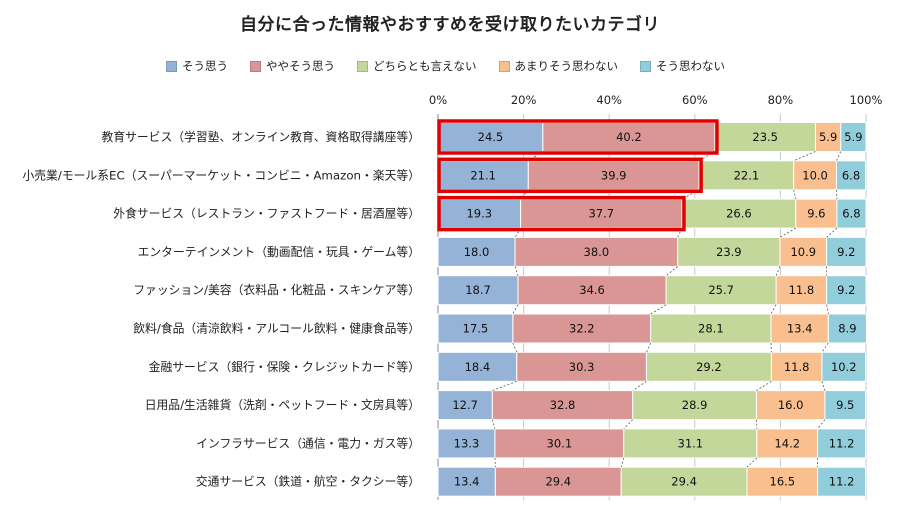  I want to click on legend-label: そう思わない, so click(690, 66).